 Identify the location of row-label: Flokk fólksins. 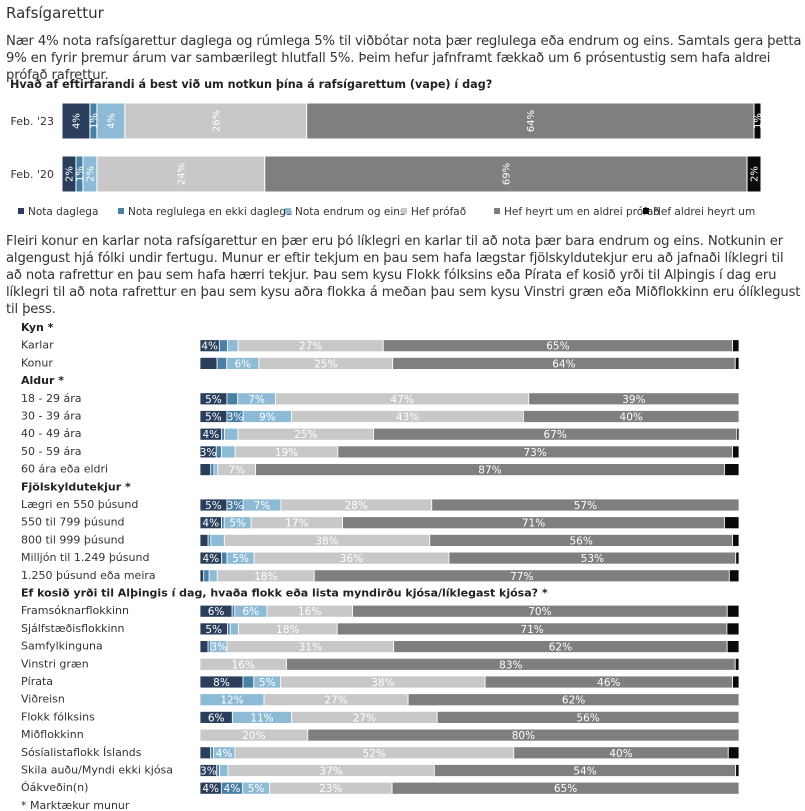
(58, 716).